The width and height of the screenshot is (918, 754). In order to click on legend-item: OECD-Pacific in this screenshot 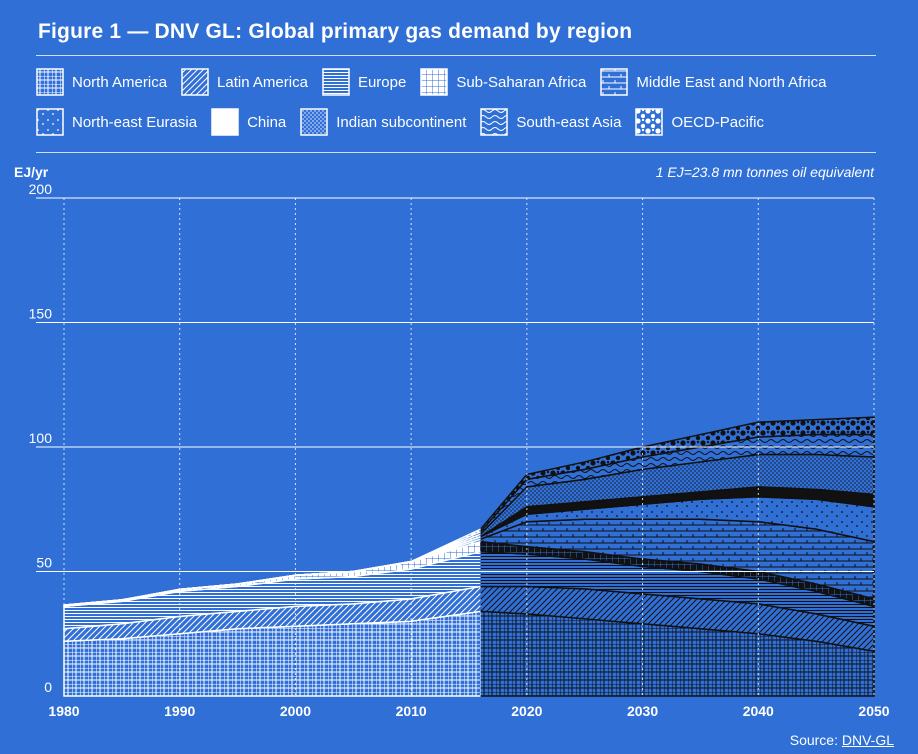, I will do `click(699, 122)`.